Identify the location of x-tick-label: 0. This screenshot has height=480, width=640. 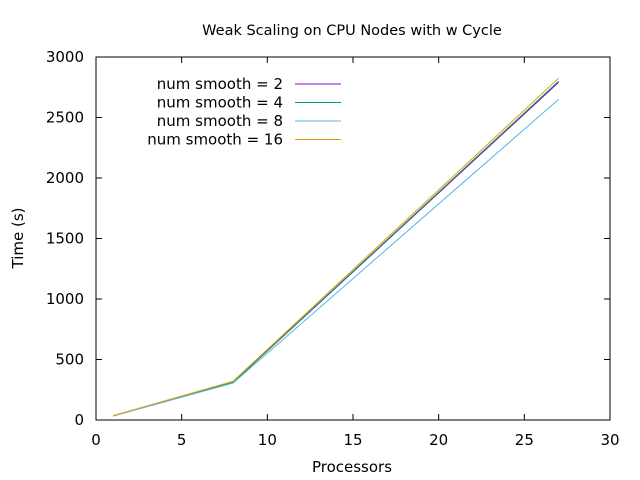
(96, 440).